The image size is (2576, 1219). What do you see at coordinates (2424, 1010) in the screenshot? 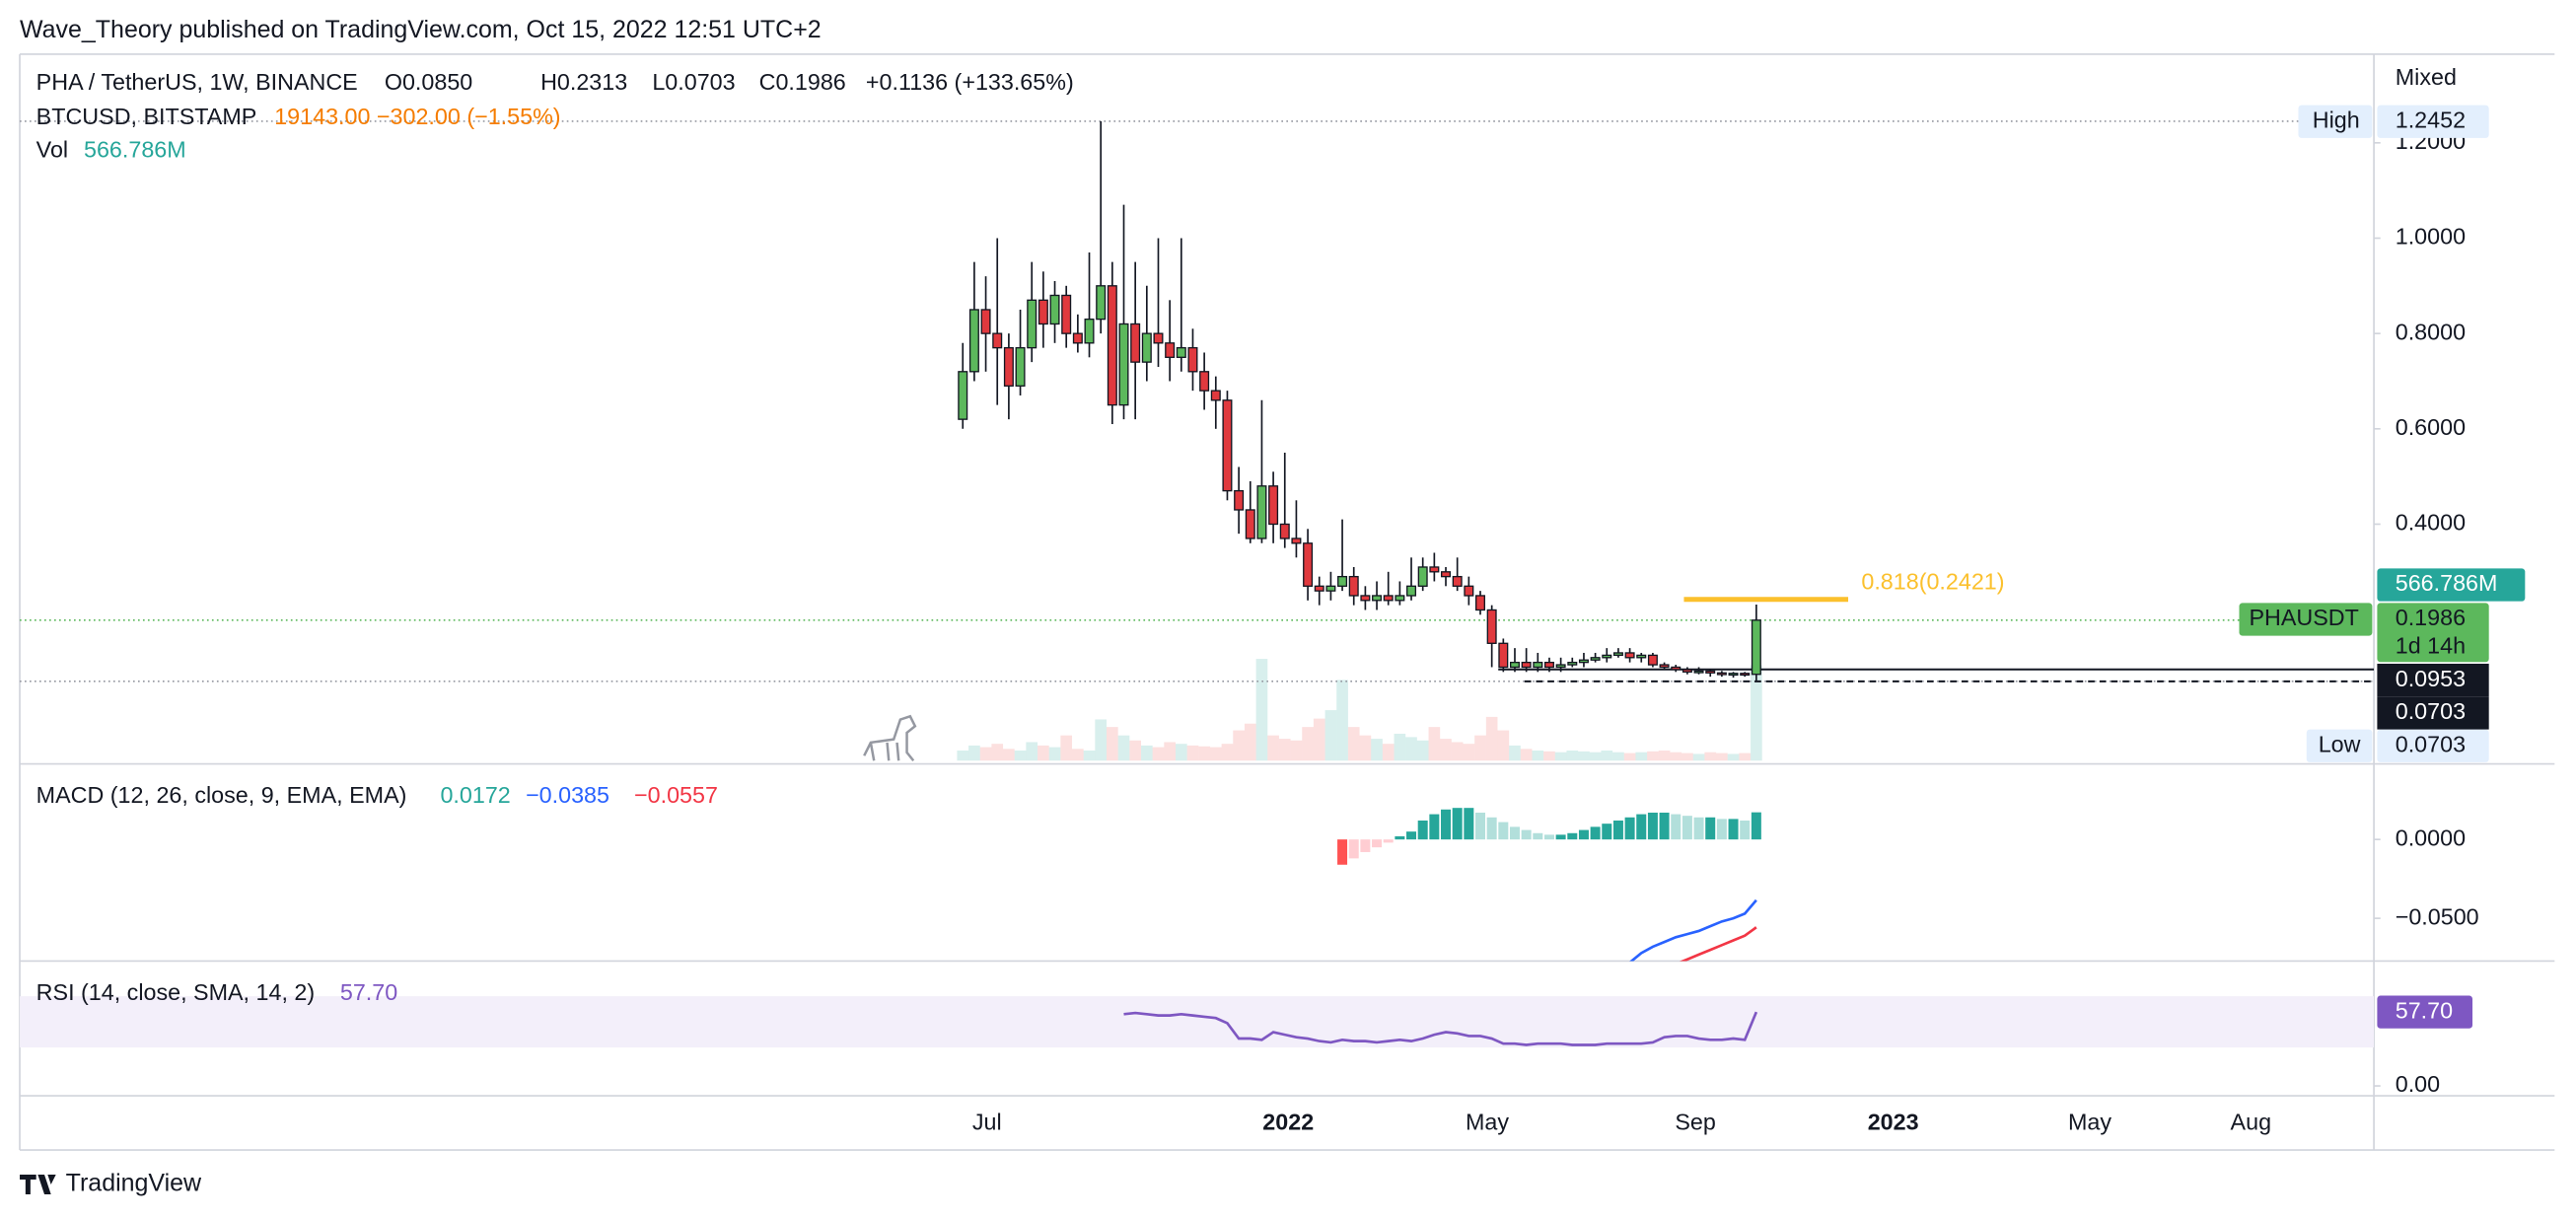
I see `rsi-tag: 57.70` at bounding box center [2424, 1010].